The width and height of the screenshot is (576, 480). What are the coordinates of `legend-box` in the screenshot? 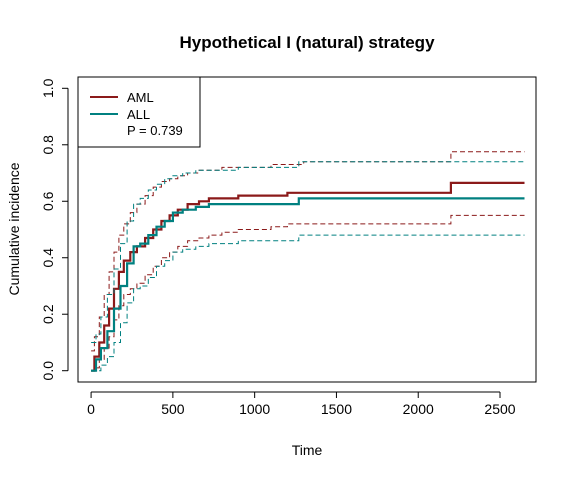 It's located at (139, 112).